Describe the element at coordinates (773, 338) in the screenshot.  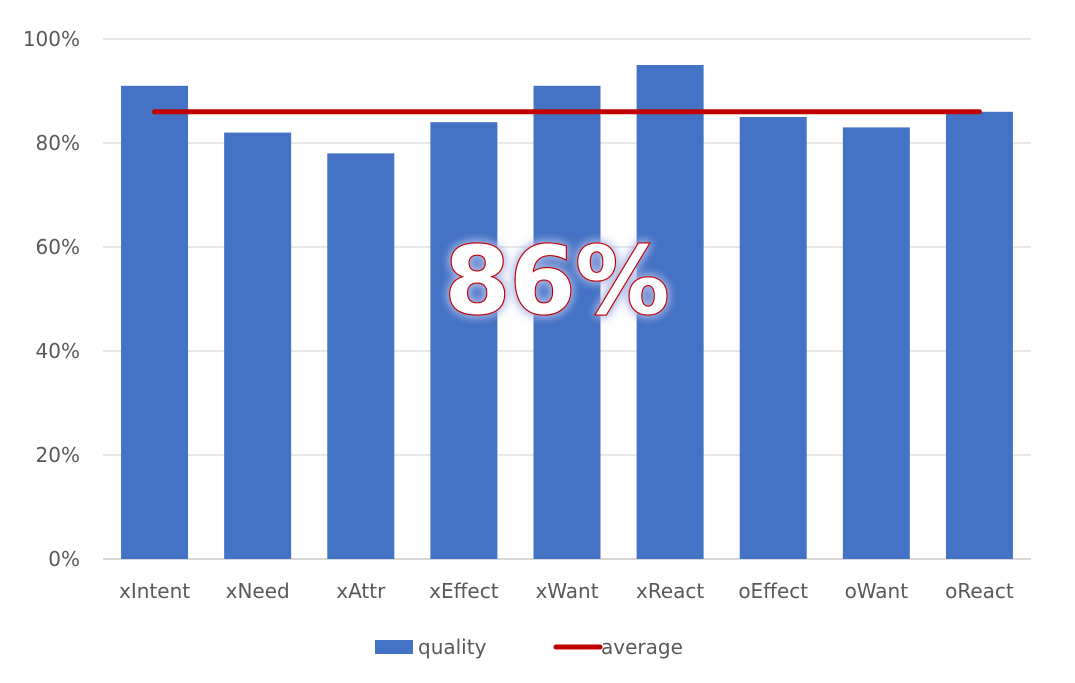
I see `bar-oEffect` at that location.